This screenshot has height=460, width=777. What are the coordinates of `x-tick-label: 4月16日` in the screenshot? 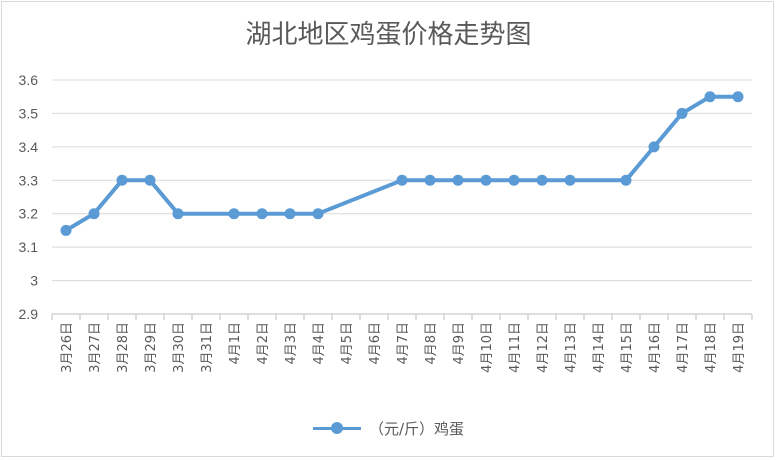 It's located at (655, 347).